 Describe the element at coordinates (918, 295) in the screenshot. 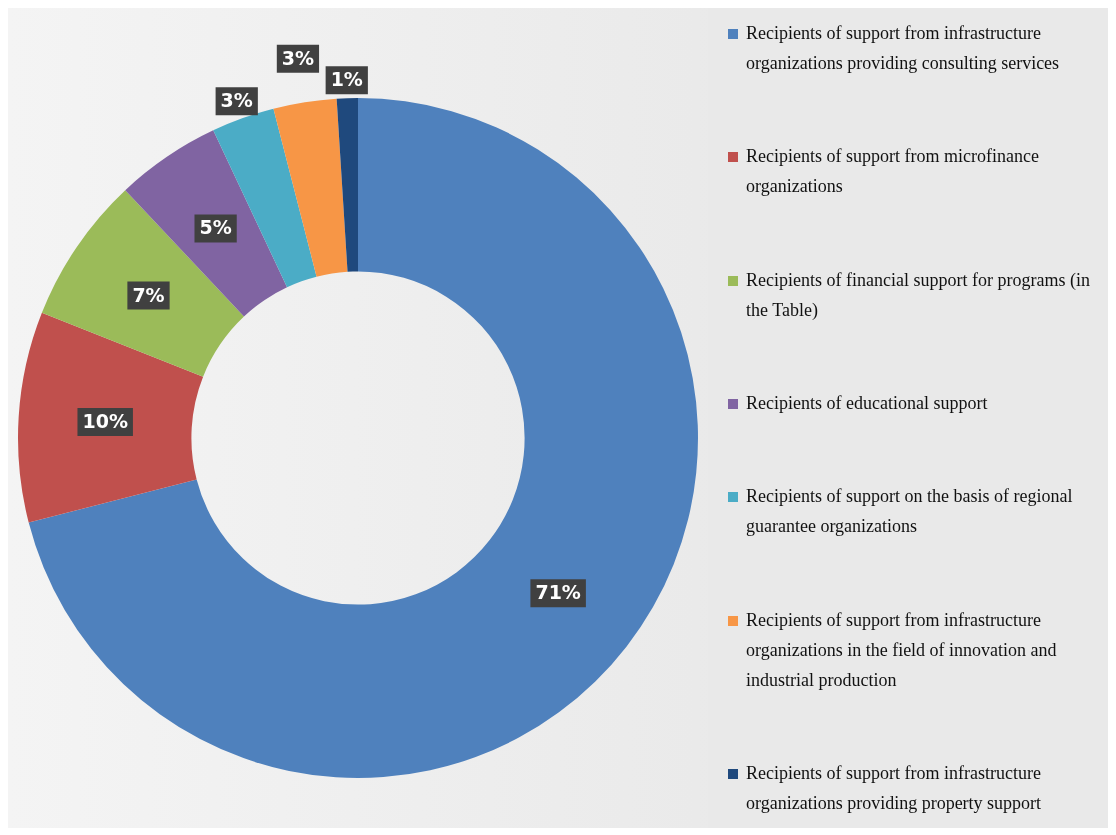

I see `legend-label: Recipients of financial support for programs (in the Table)` at that location.